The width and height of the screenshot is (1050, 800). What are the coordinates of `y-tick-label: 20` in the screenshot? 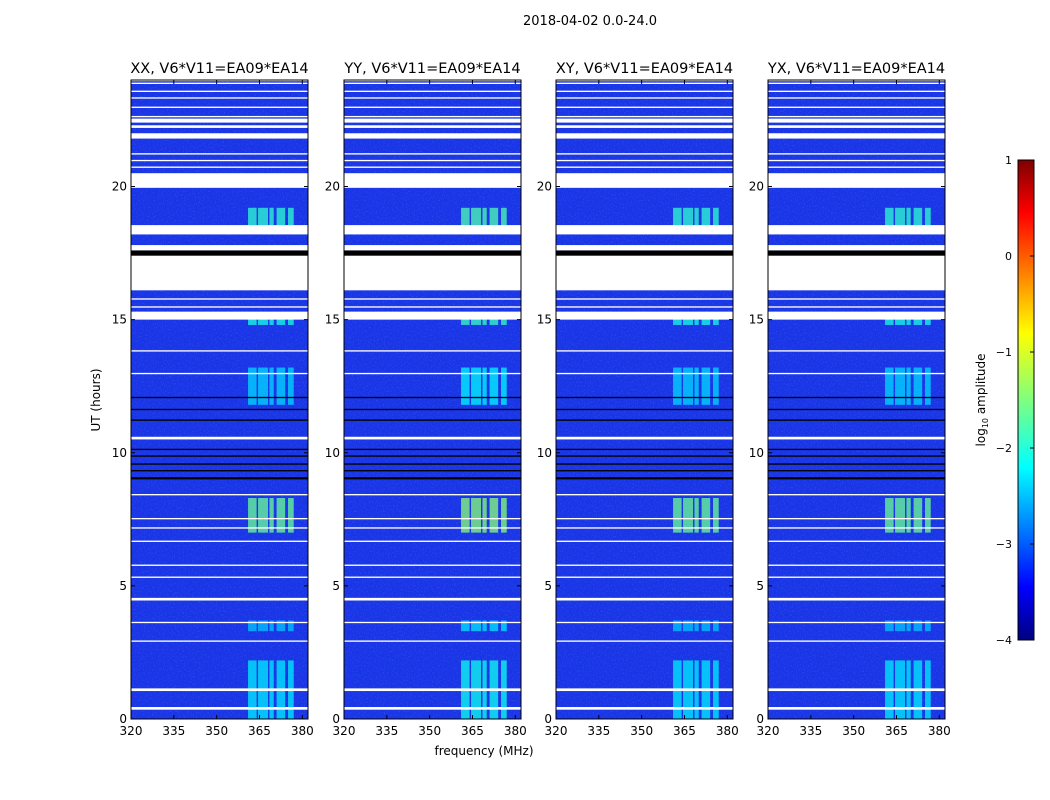 It's located at (544, 187).